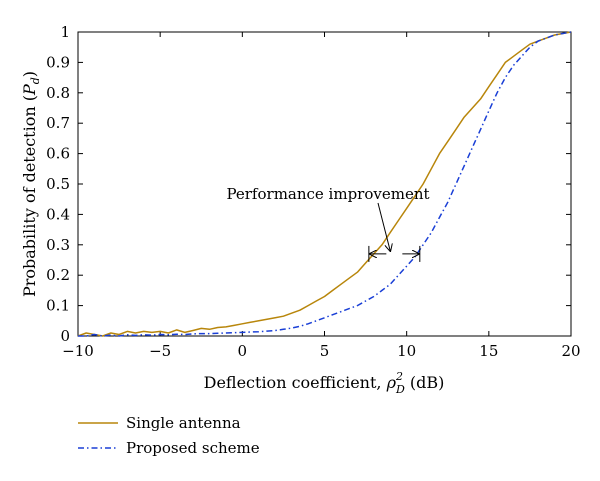 The image size is (600, 481). Describe the element at coordinates (58, 214) in the screenshot. I see `y-tick-label: 0.4` at that location.